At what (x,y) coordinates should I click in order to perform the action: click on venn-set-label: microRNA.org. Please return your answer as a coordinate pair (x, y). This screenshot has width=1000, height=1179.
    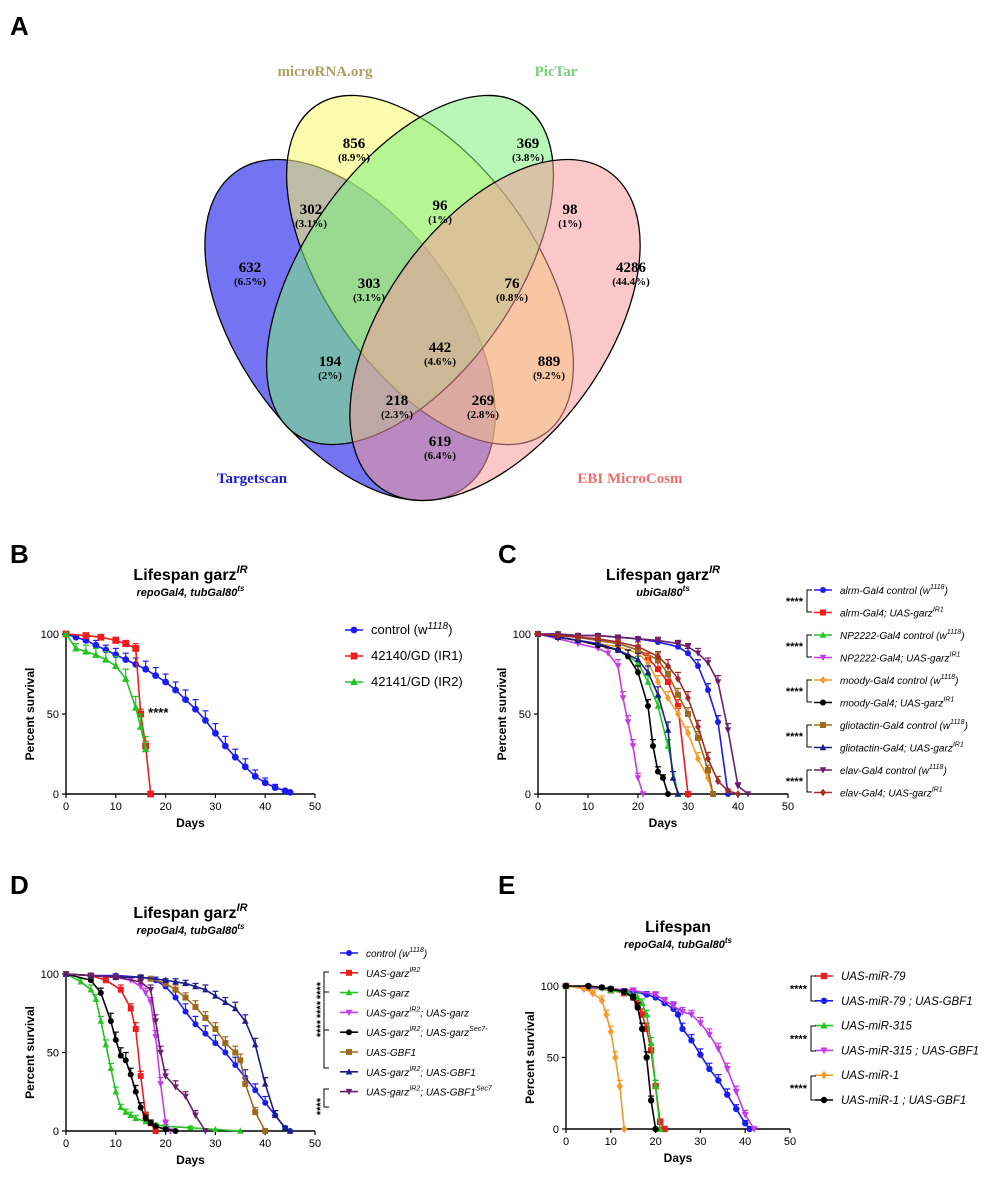
    Looking at the image, I should click on (325, 72).